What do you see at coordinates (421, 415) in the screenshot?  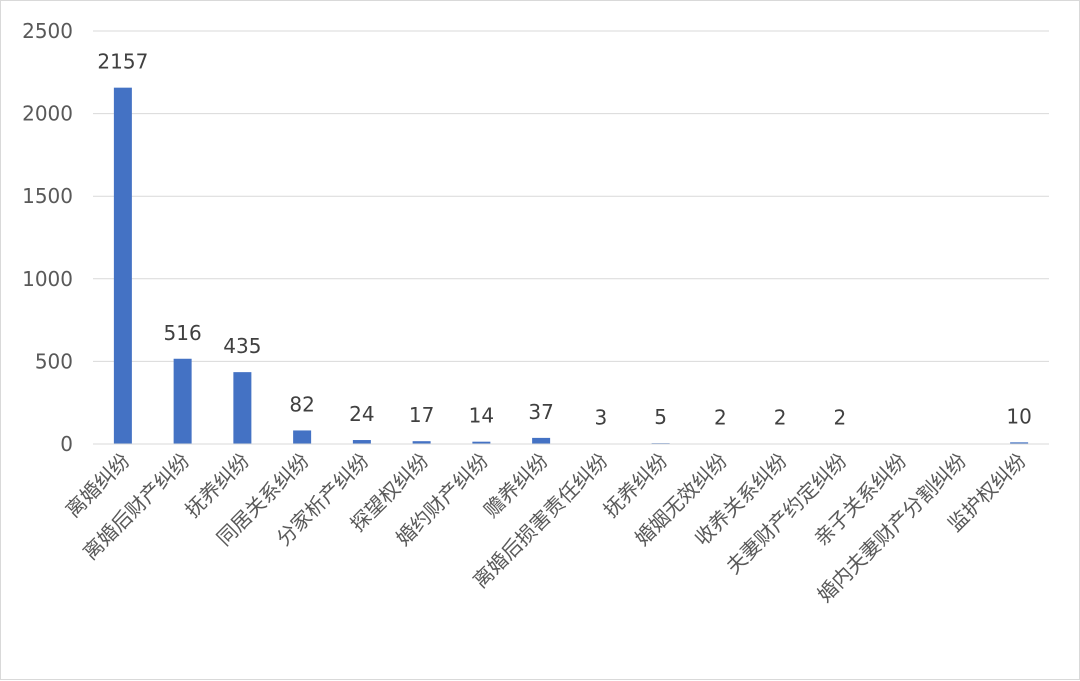 I see `data-label: 17` at bounding box center [421, 415].